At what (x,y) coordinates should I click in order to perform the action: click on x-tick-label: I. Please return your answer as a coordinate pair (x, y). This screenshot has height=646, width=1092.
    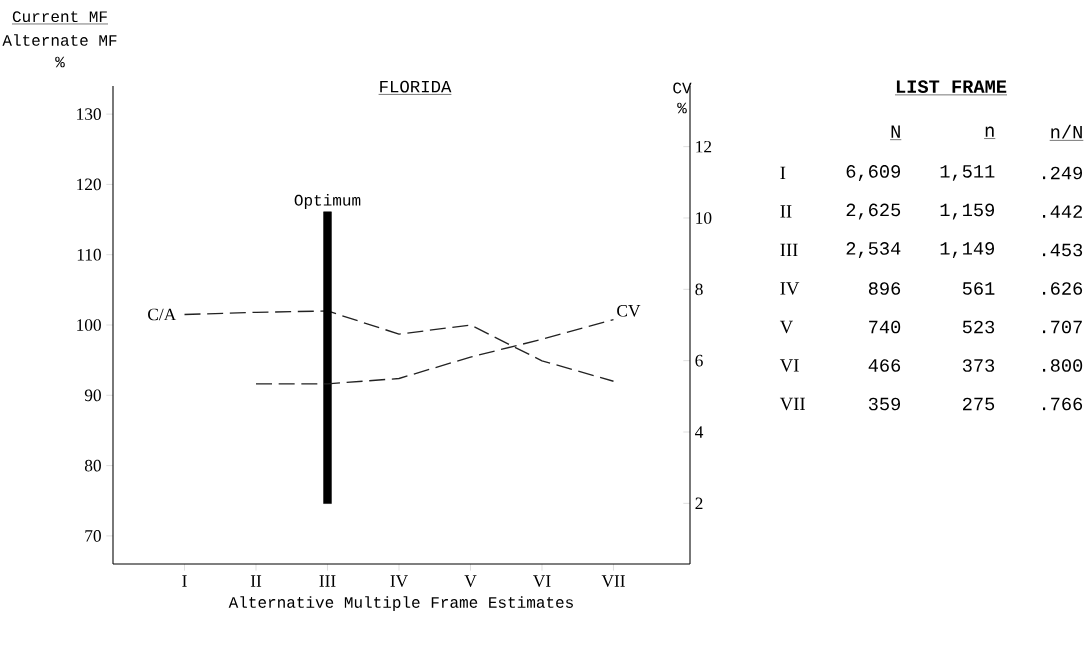
    Looking at the image, I should click on (184, 581).